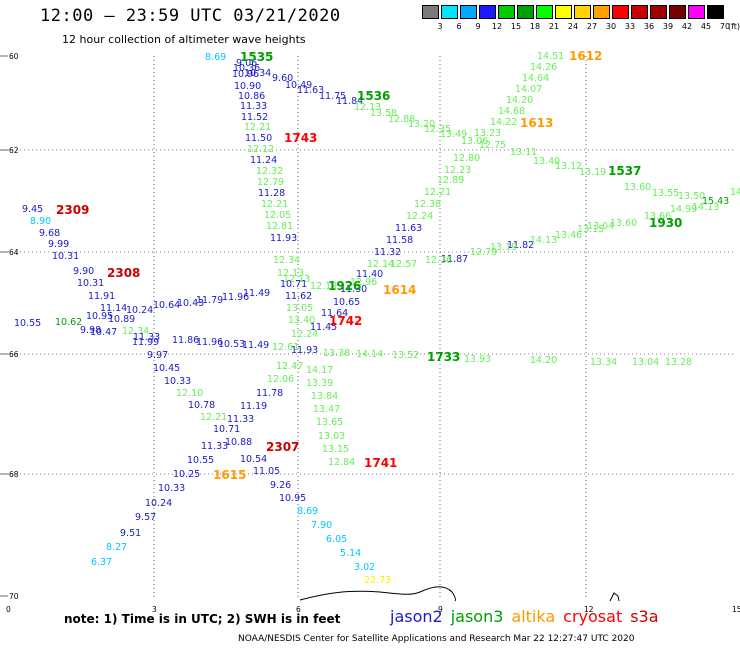 The height and width of the screenshot is (650, 740). Describe the element at coordinates (334, 313) in the screenshot. I see `swh-value: 11.64` at that location.